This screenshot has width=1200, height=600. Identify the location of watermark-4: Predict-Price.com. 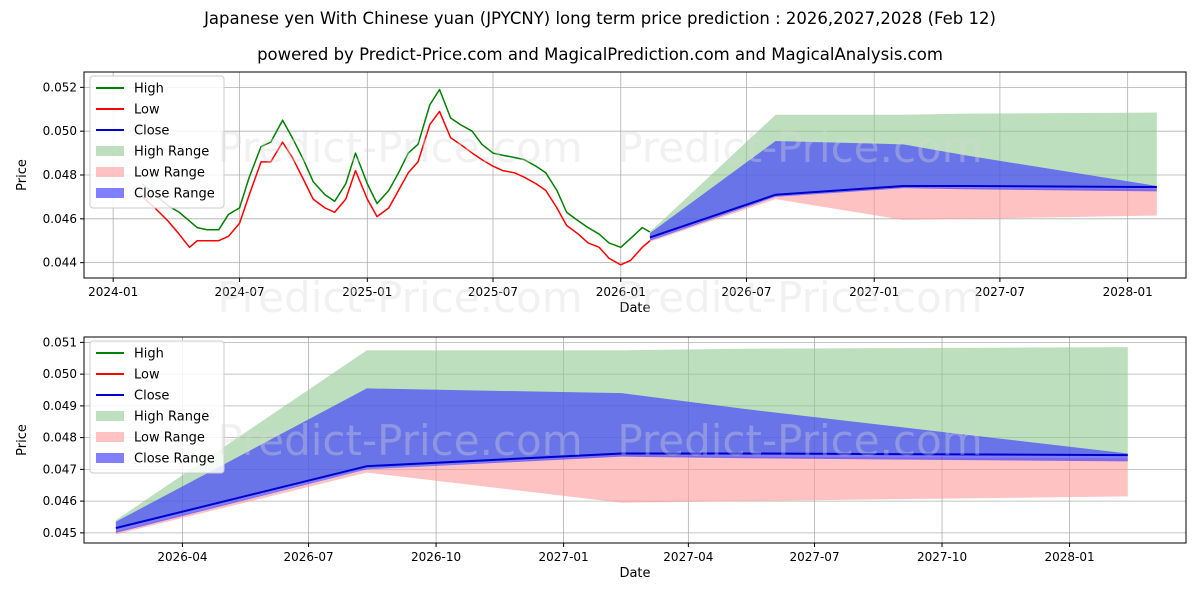
(799, 297).